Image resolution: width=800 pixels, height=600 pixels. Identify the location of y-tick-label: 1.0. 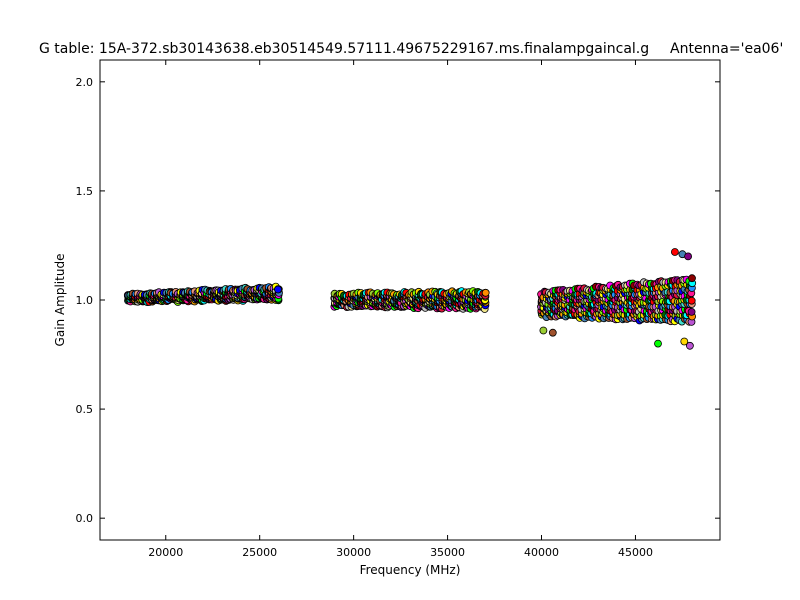
(85, 300).